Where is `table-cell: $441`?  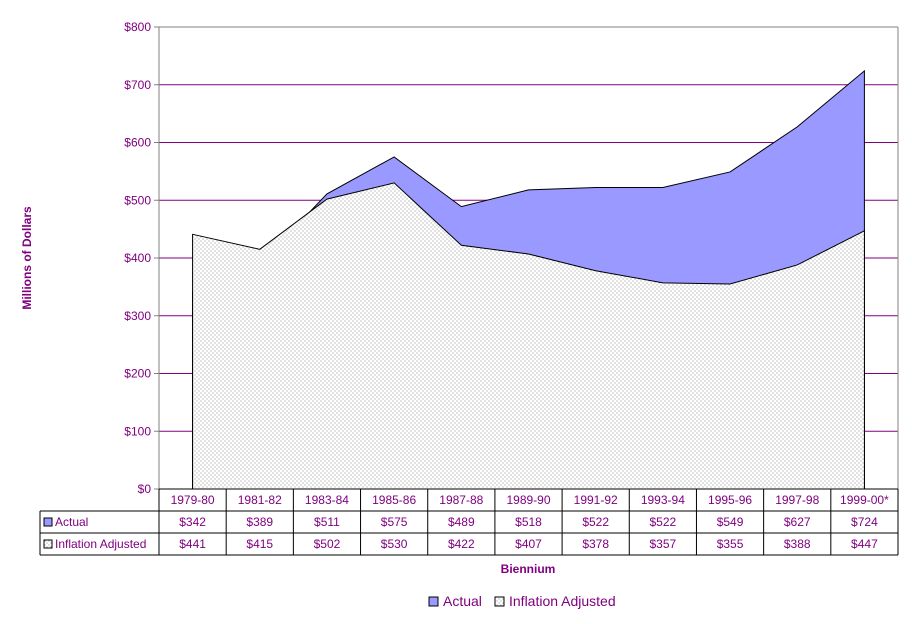
table-cell: $441 is located at coordinates (192, 544).